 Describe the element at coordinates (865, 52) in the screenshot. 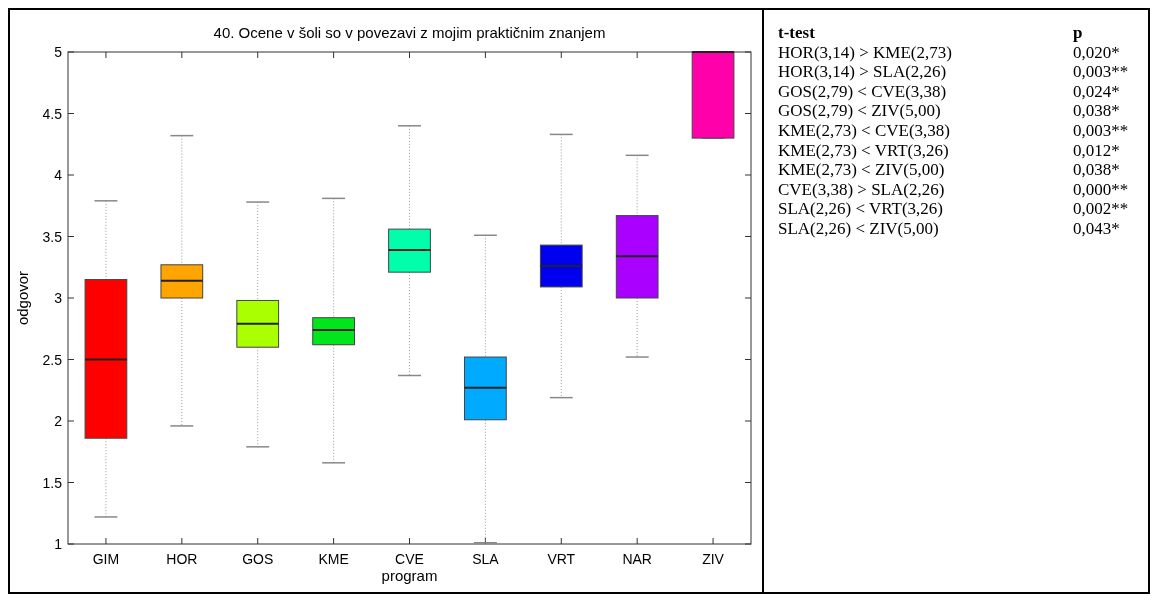

I see `text: HOR(3,14) > KME(2,73)` at that location.